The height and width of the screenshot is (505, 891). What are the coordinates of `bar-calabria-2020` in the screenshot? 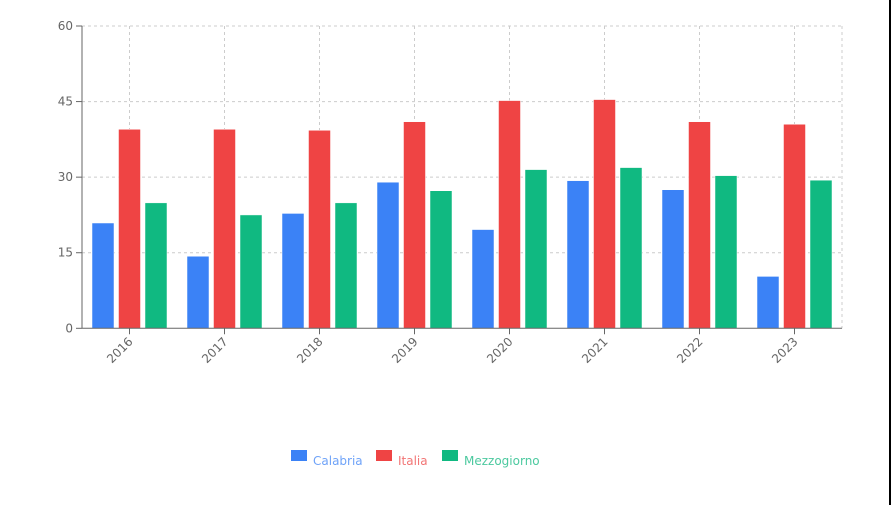 It's located at (483, 279).